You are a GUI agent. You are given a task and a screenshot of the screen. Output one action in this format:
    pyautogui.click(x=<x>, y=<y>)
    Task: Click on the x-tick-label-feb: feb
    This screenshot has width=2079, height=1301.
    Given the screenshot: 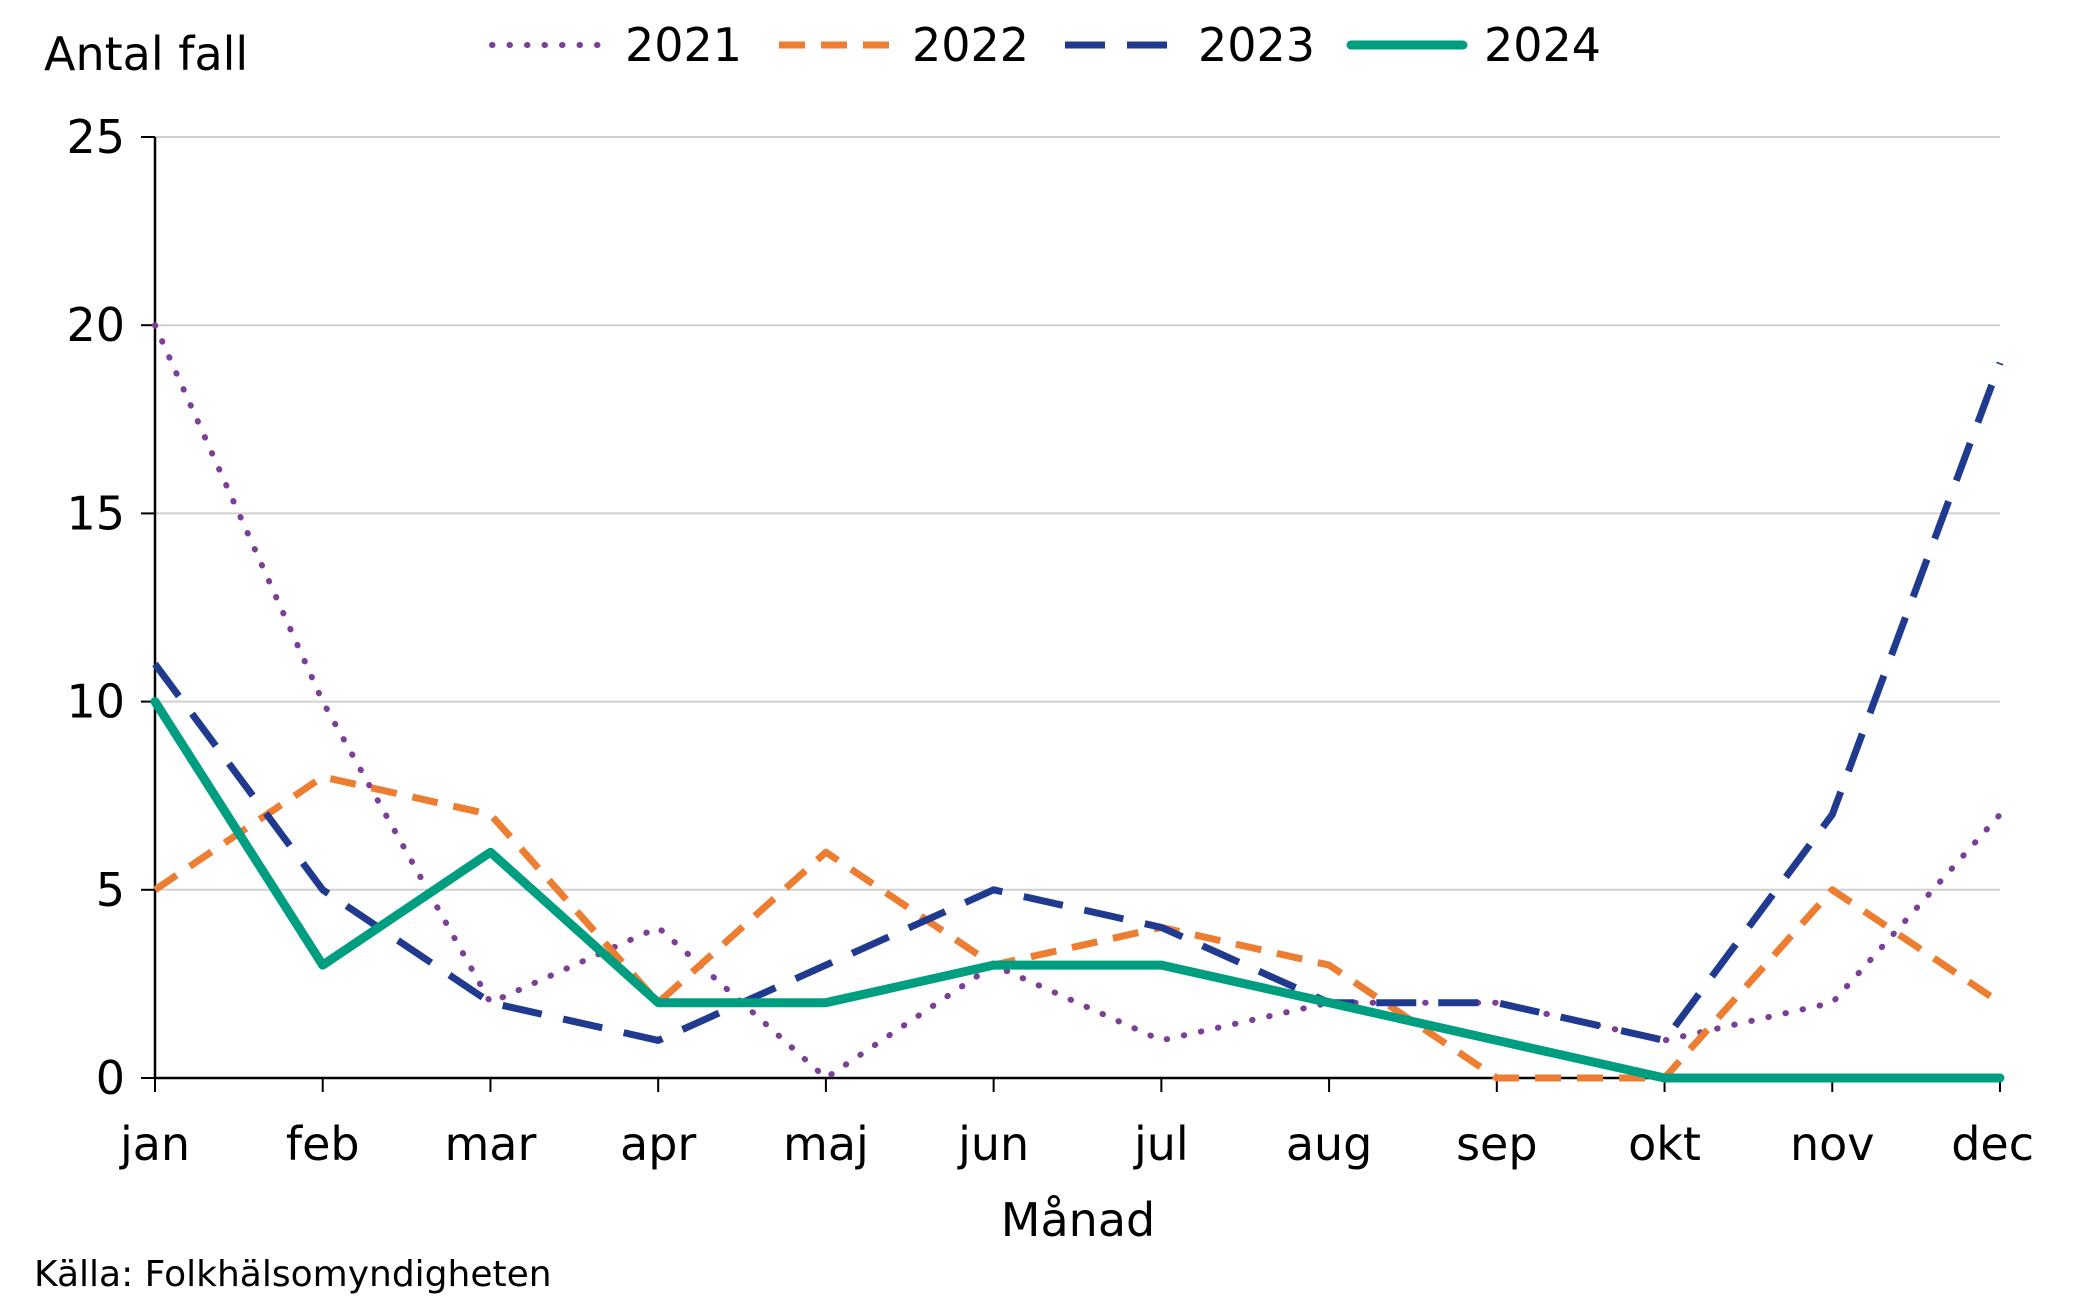 What is the action you would take?
    pyautogui.click(x=323, y=1144)
    